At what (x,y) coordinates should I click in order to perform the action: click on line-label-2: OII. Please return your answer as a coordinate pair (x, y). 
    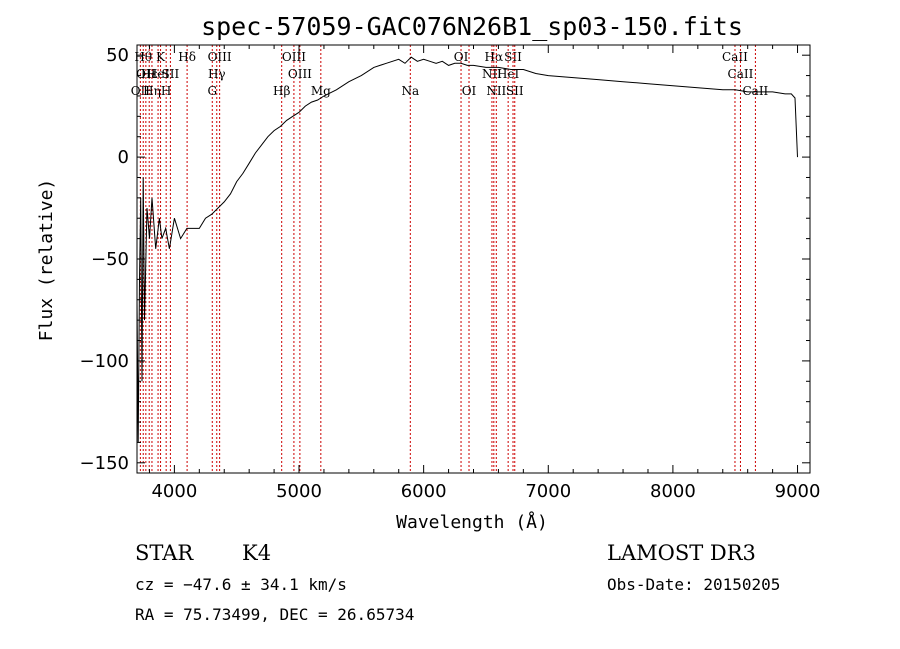
    Looking at the image, I should click on (146, 74).